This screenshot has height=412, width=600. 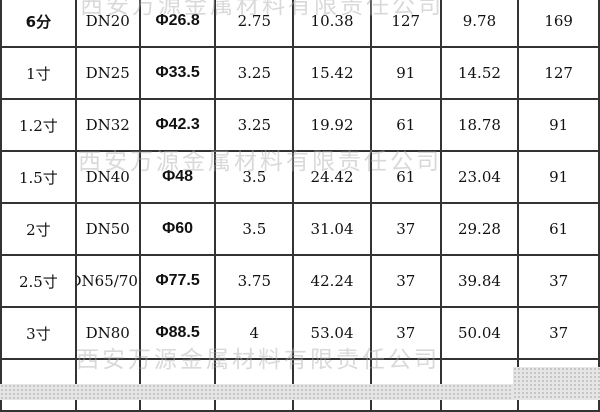 I want to click on table-row: 2.5寸 DN65/70 Φ77.5 3.75 42.24 37 39.84 37, so click(x=300, y=281).